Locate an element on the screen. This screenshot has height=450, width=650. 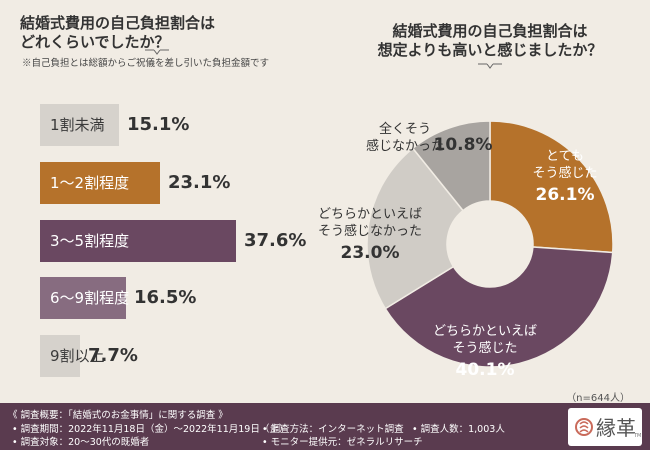
left-chart-title: 結婚式費用の自己負担割合は どれくらいでしたか？ is located at coordinates (118, 32).